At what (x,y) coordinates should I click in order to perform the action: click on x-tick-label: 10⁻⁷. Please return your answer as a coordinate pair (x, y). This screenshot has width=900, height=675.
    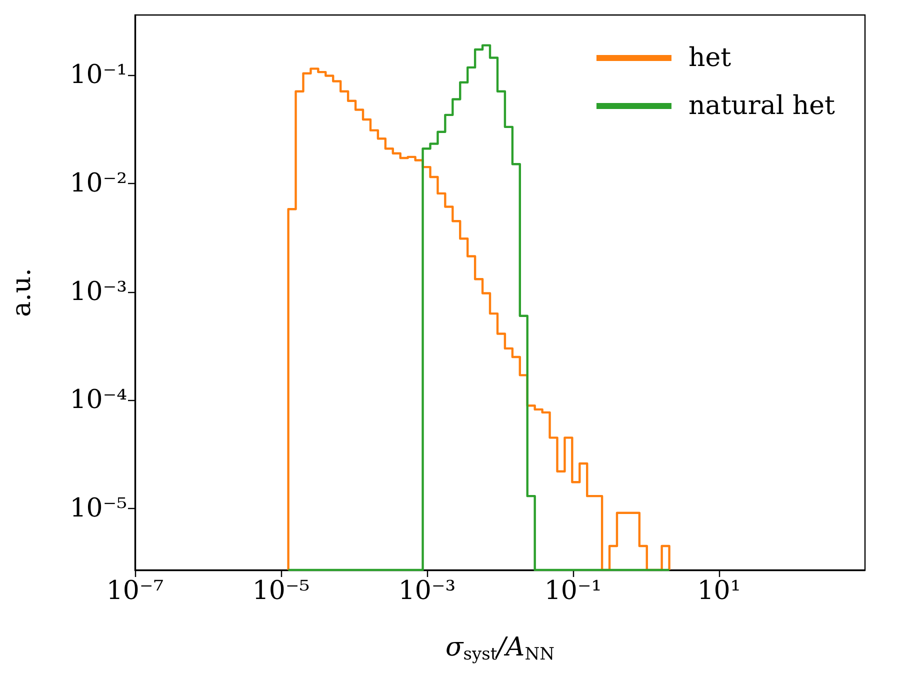
    Looking at the image, I should click on (135, 591).